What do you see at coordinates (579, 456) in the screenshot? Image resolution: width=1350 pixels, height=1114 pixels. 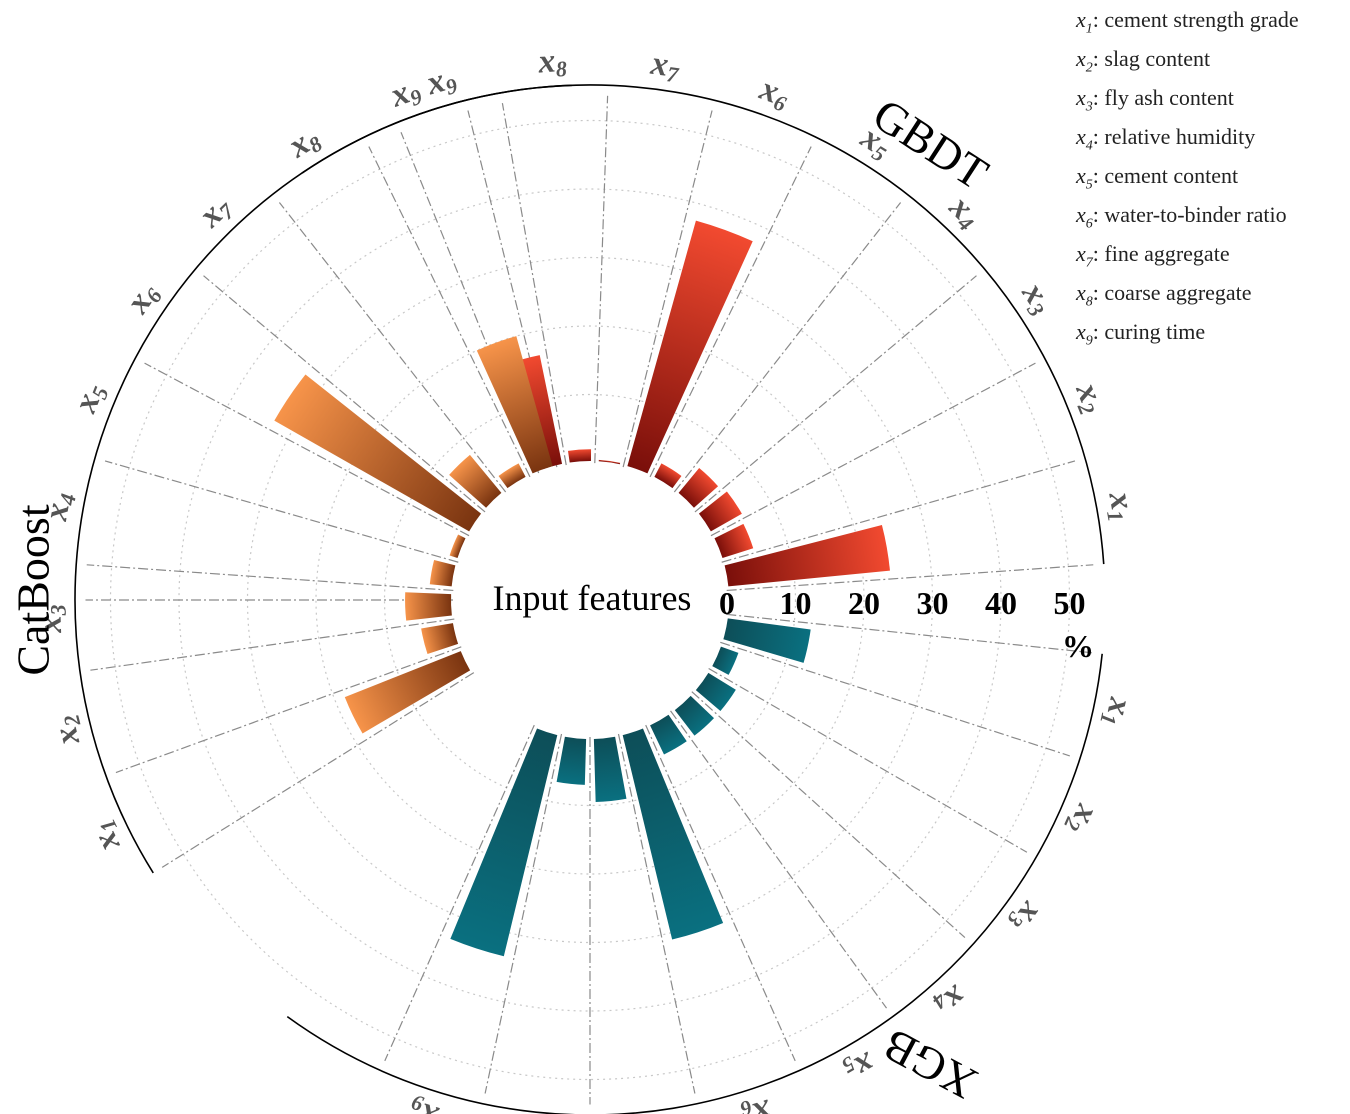 I see `bar-gbdt-x8` at bounding box center [579, 456].